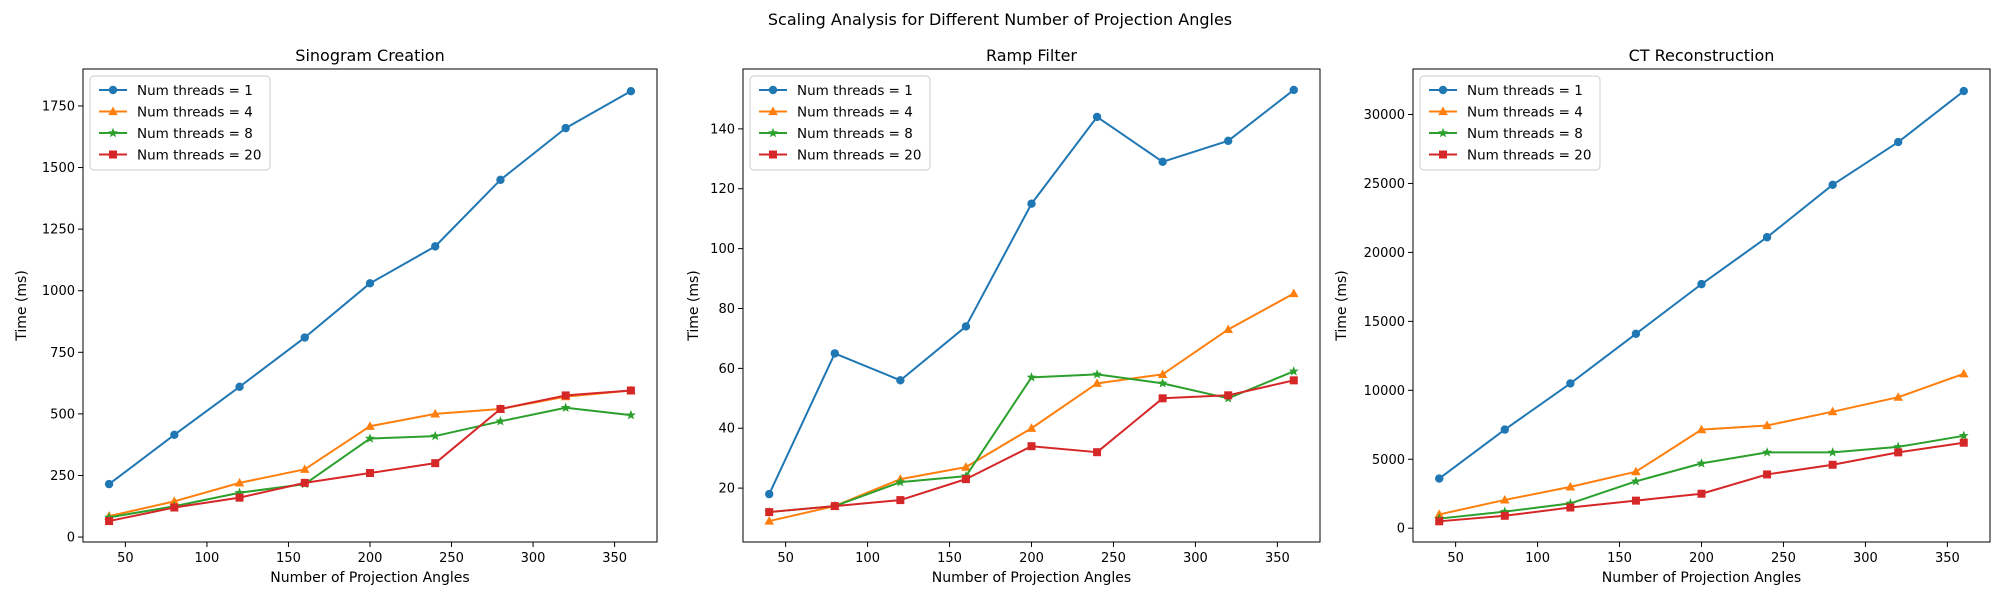 The width and height of the screenshot is (2000, 600). I want to click on y-tick-label: 30000, so click(1384, 115).